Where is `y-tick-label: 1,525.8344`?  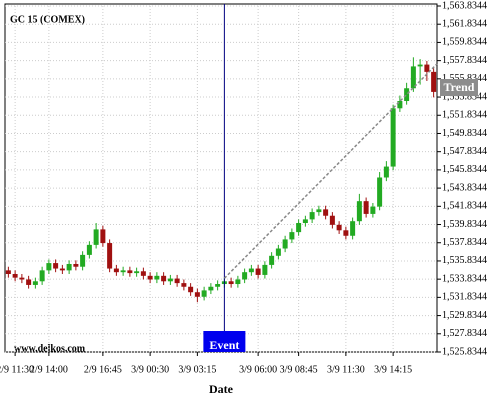 y-tick-label: 1,525.8344 is located at coordinates (464, 351).